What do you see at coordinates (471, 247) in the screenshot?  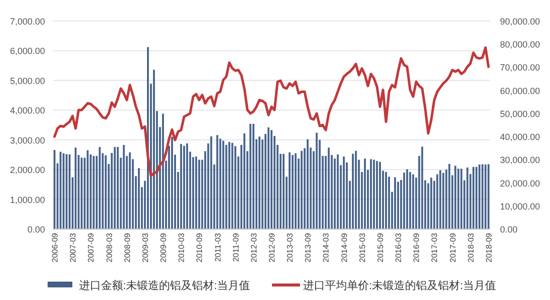 I see `x-tick-label: 2018-03` at bounding box center [471, 247].